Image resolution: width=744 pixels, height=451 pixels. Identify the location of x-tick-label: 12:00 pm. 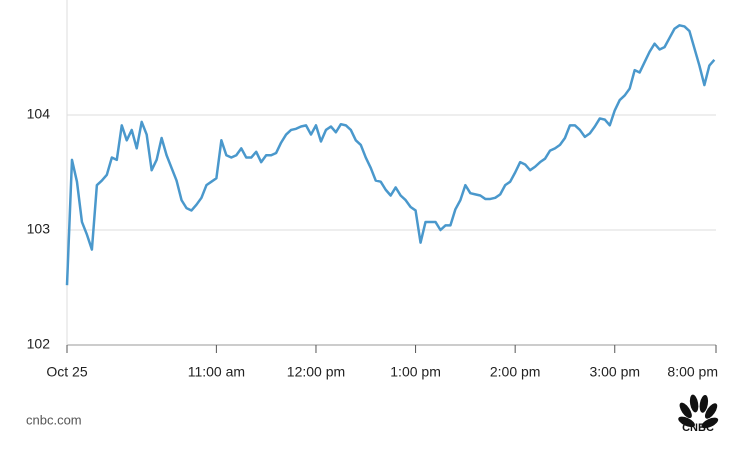
(316, 372).